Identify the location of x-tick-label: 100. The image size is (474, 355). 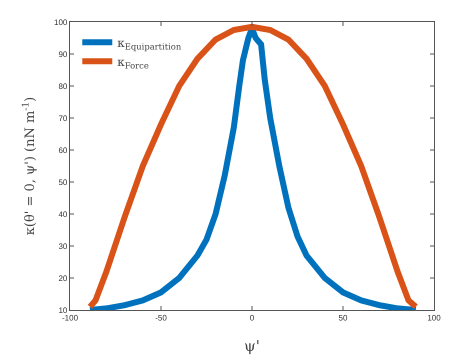
(434, 318).